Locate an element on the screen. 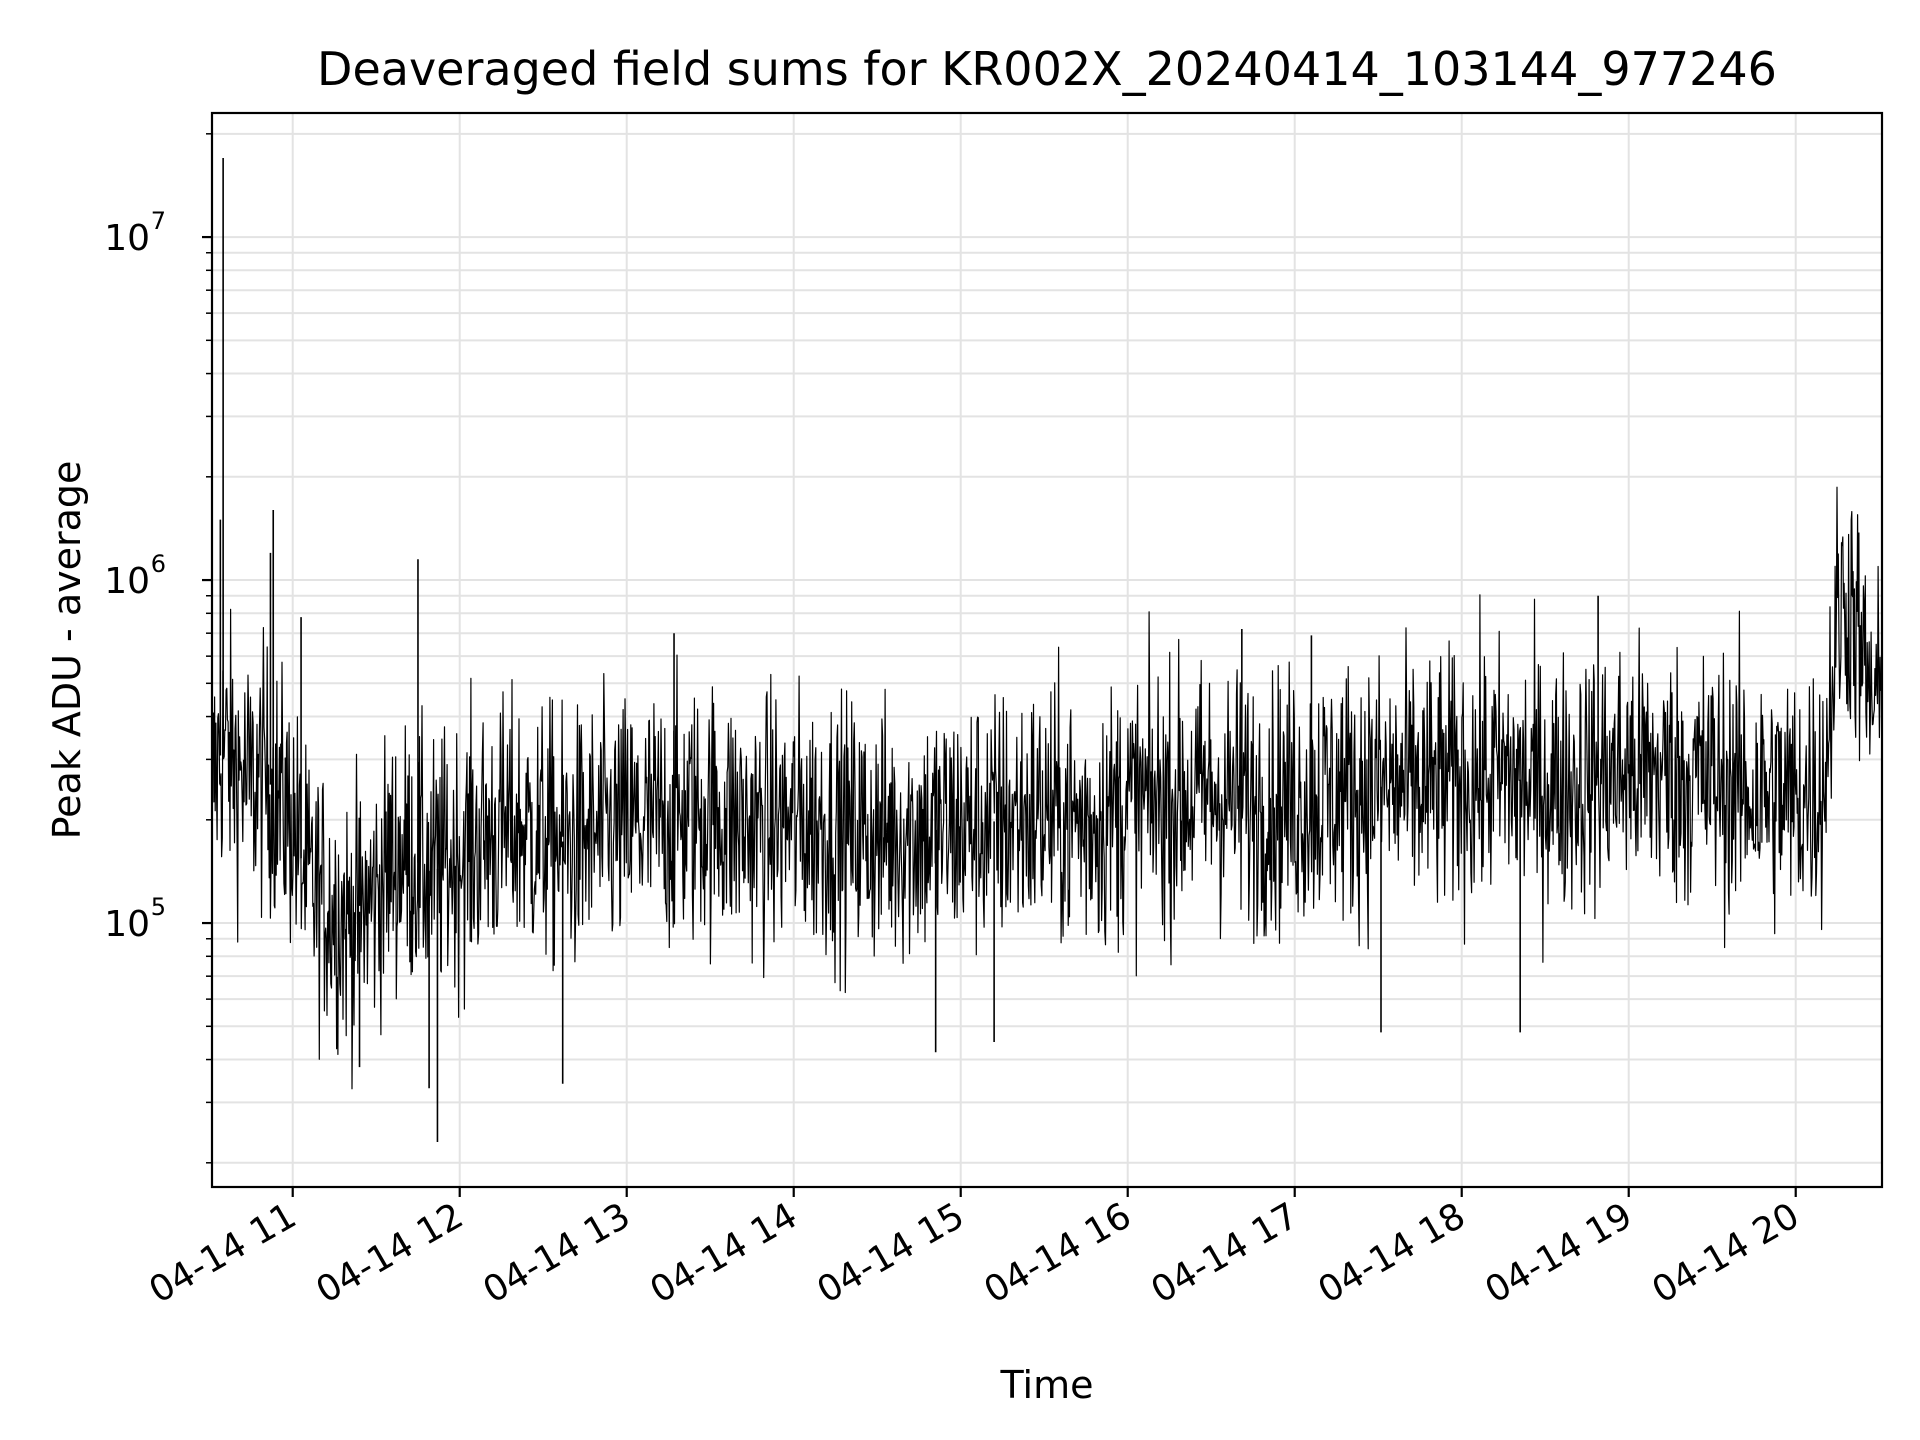 The width and height of the screenshot is (1920, 1440). y-axis-label: Peak ADU - average is located at coordinates (67, 650).